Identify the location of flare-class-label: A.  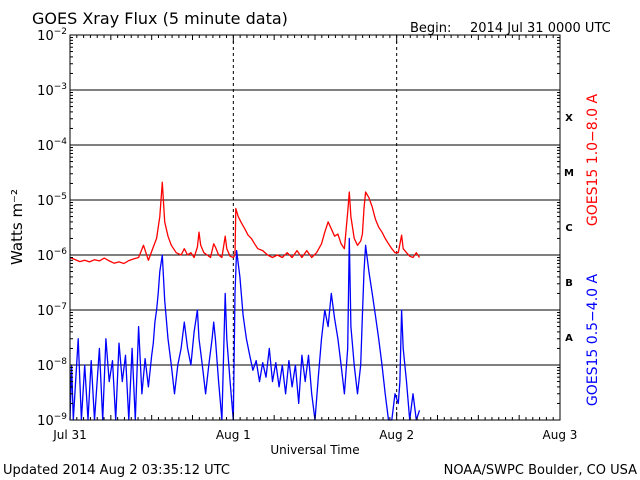
(569, 338).